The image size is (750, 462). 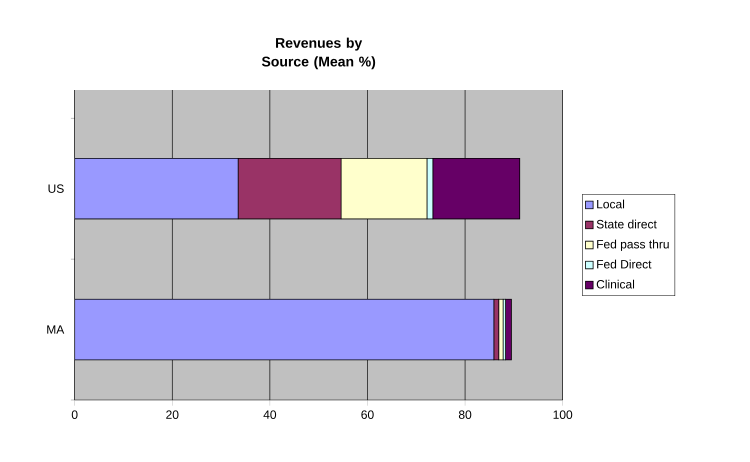 I want to click on legend-label: Local, so click(x=610, y=204).